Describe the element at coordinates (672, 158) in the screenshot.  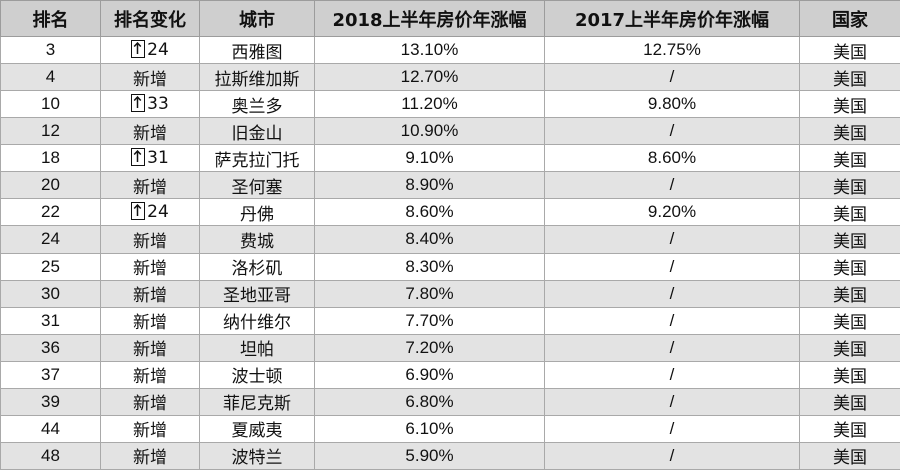
I see `growth-2017-cell: 8.60%` at that location.